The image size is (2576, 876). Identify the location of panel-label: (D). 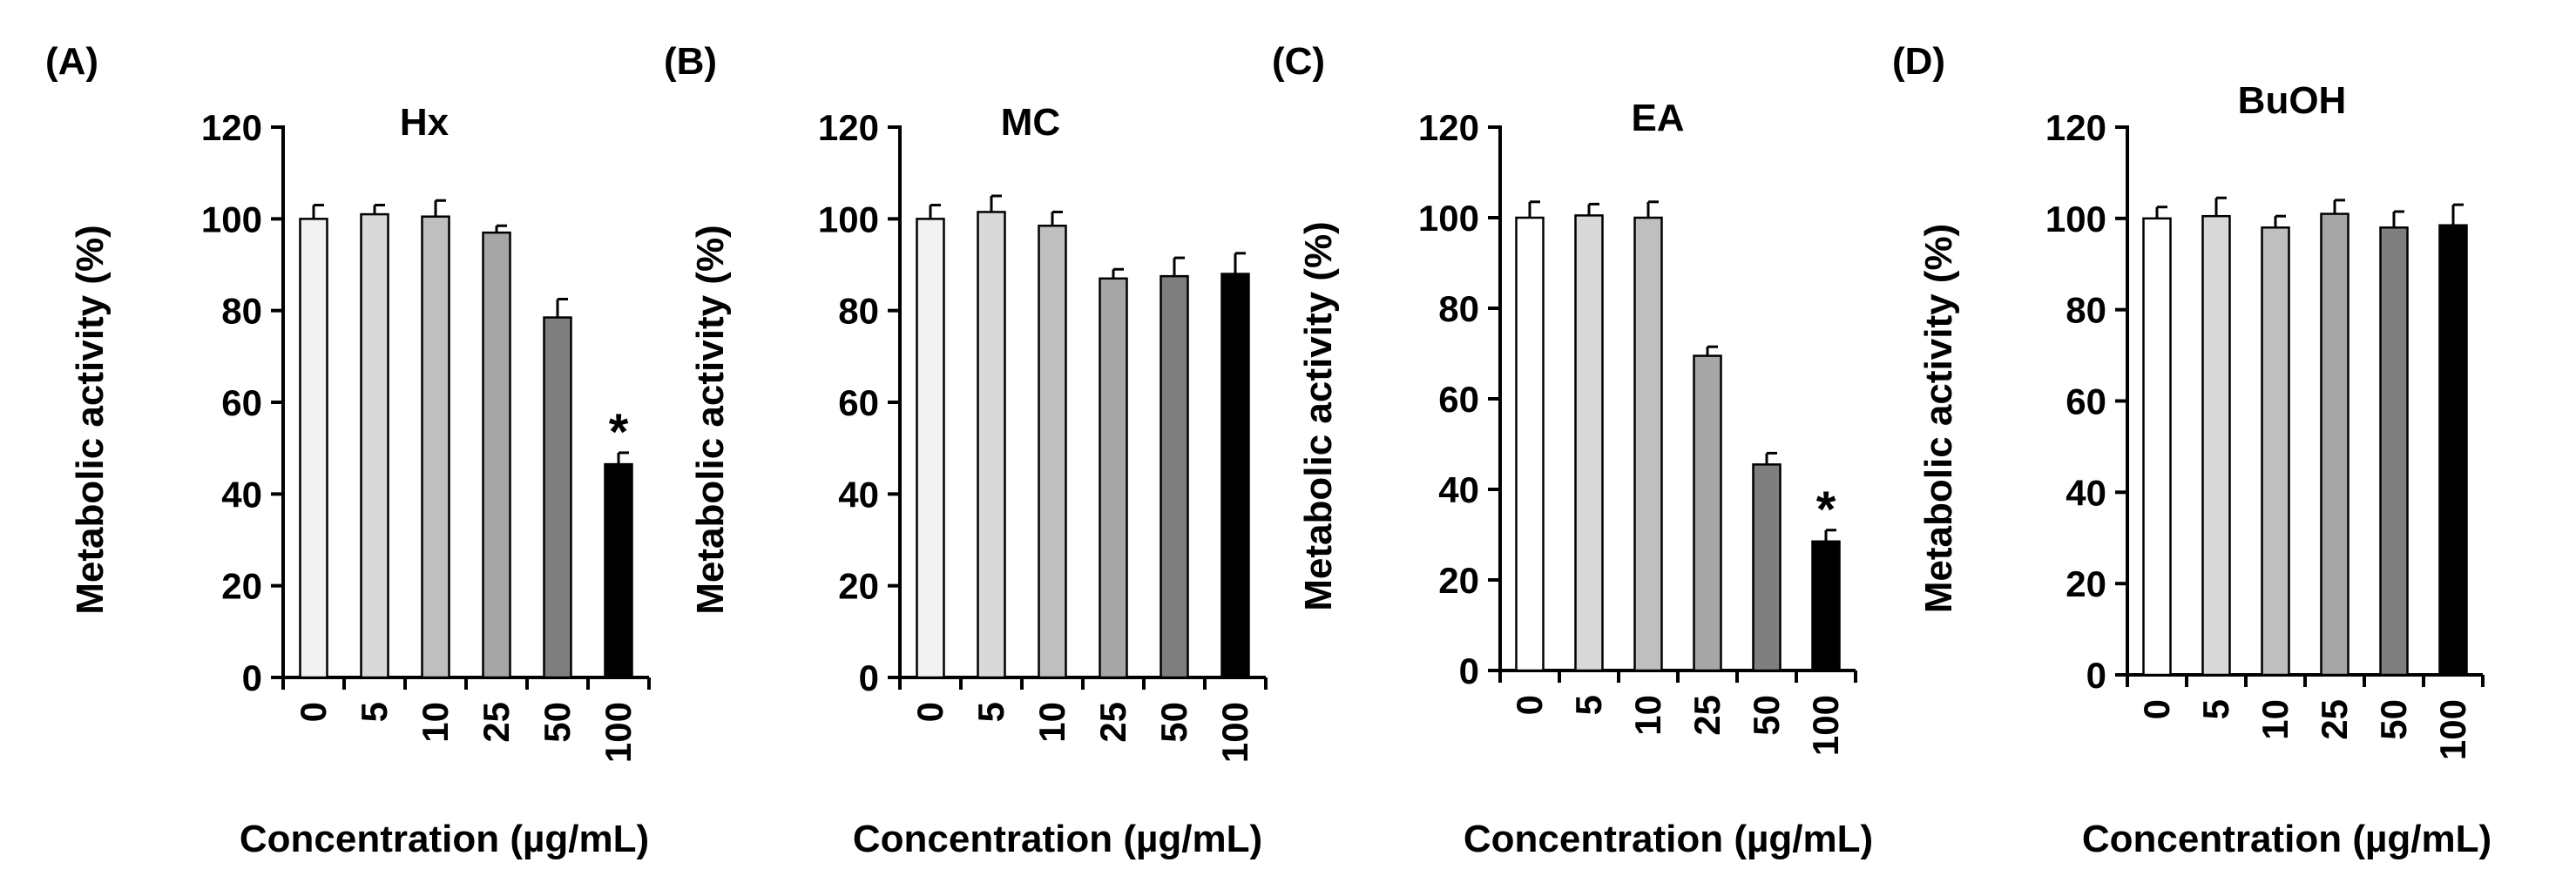
(1918, 62).